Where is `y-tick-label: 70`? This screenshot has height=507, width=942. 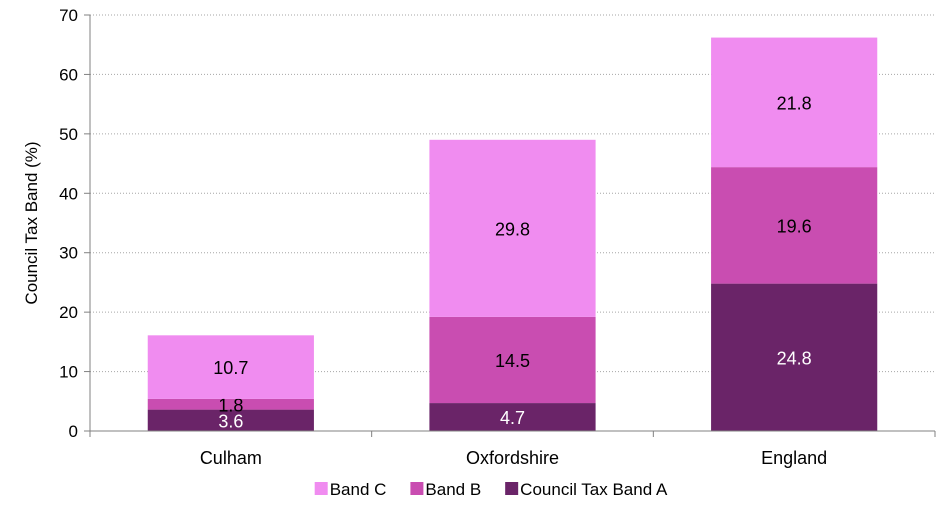 y-tick-label: 70 is located at coordinates (68, 15).